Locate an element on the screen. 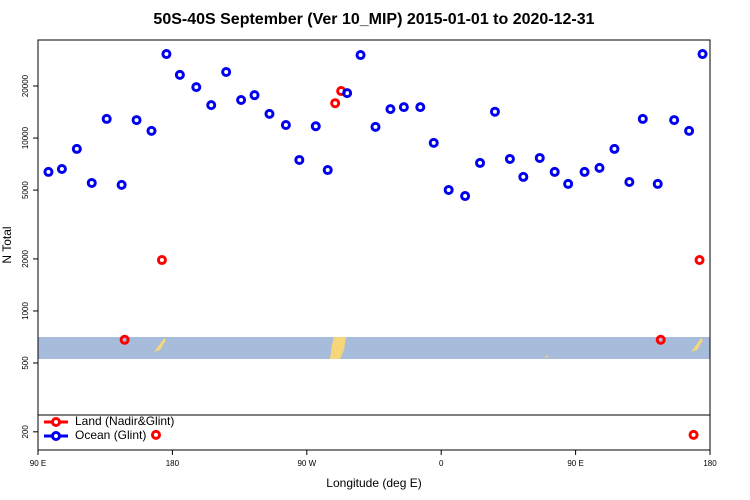  legend-label: Ocean (Glint) is located at coordinates (110, 435).